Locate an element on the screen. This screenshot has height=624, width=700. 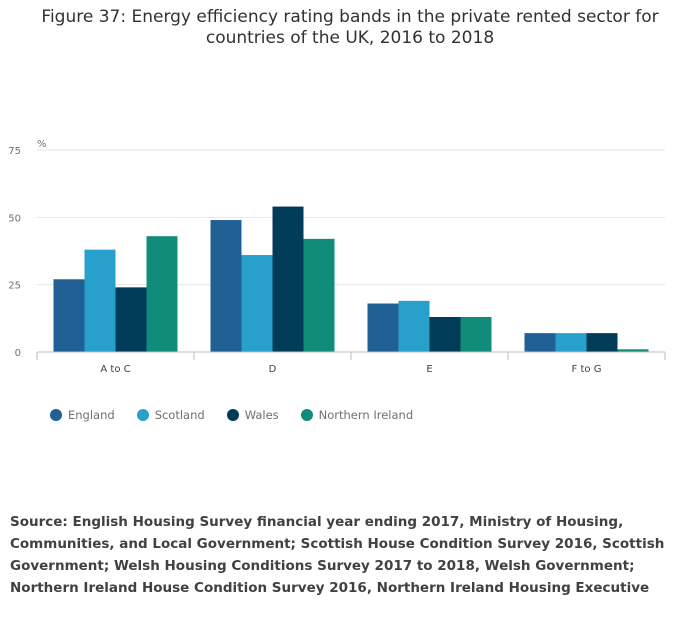
x-category-label: F to G is located at coordinates (587, 369).